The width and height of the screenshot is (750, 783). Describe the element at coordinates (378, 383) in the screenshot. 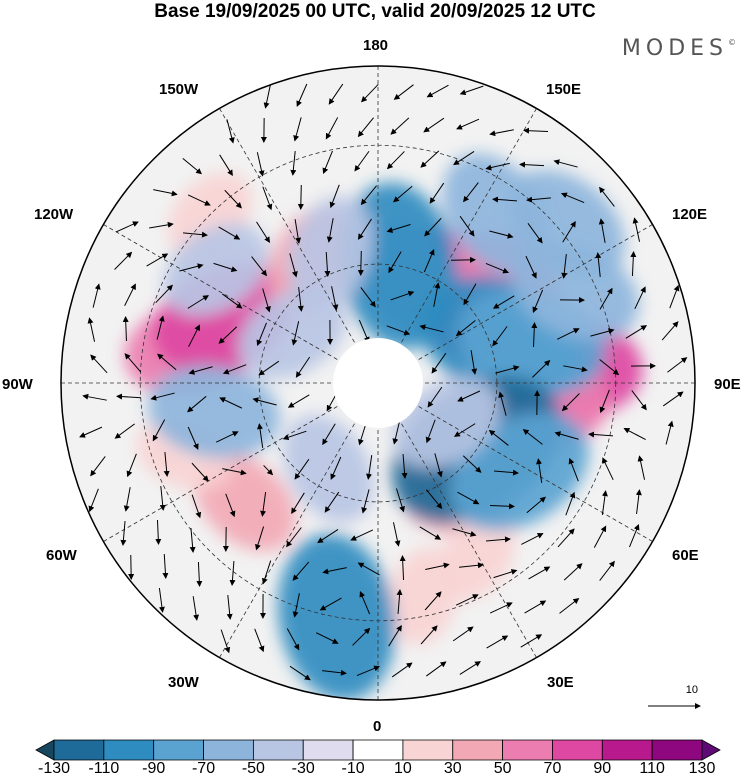

I see `latitude-circle` at that location.